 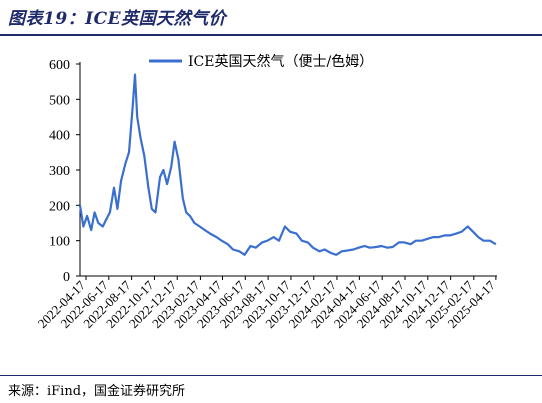 What do you see at coordinates (271, 375) in the screenshot?
I see `footer-divider` at bounding box center [271, 375].